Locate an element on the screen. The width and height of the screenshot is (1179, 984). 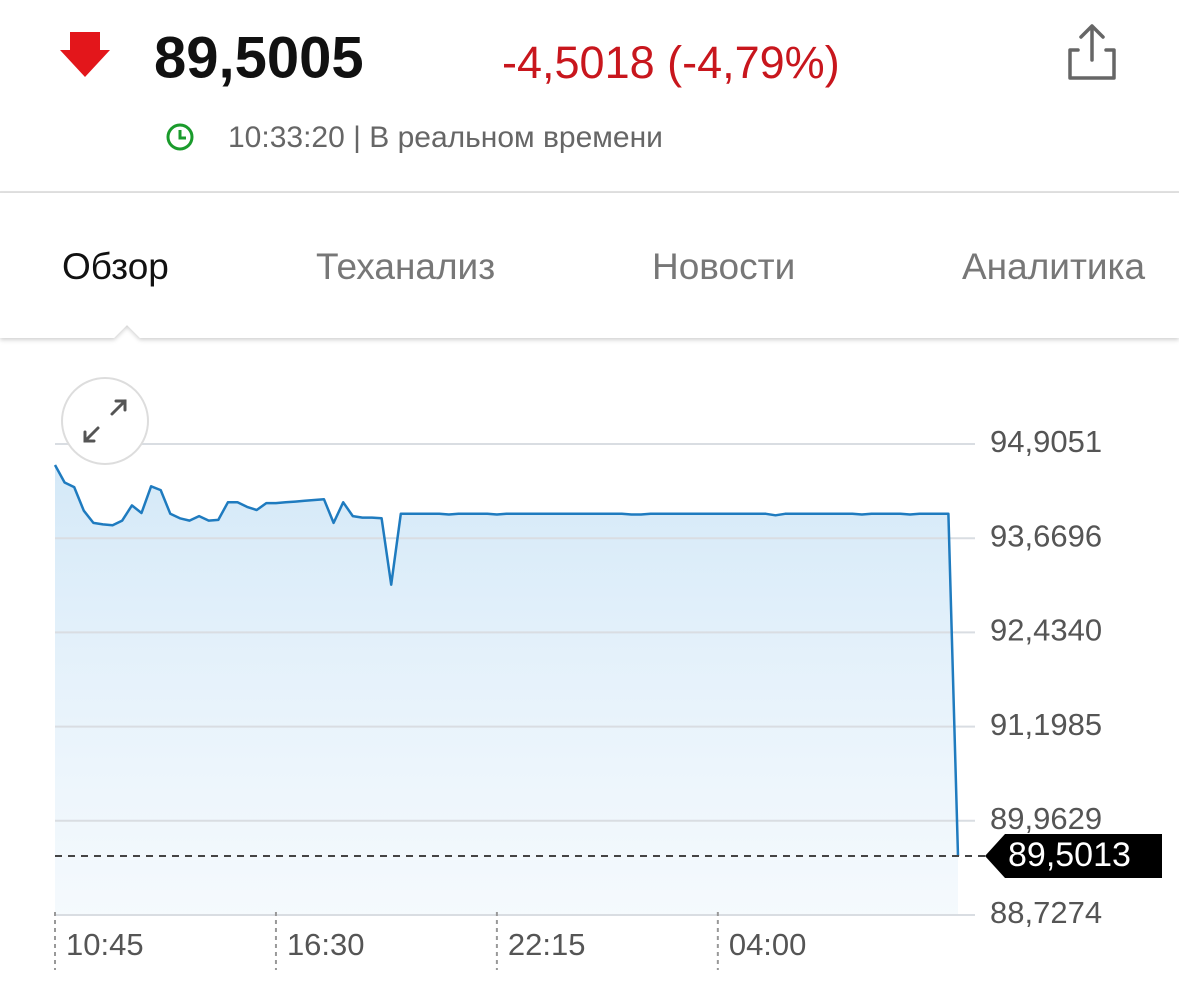
x-tick-label: 22:15 is located at coordinates (547, 944).